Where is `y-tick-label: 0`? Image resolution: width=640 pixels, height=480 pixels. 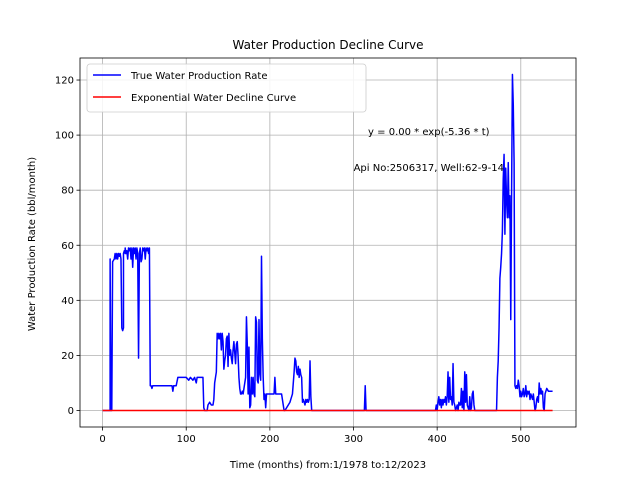 y-tick-label: 0 is located at coordinates (71, 411).